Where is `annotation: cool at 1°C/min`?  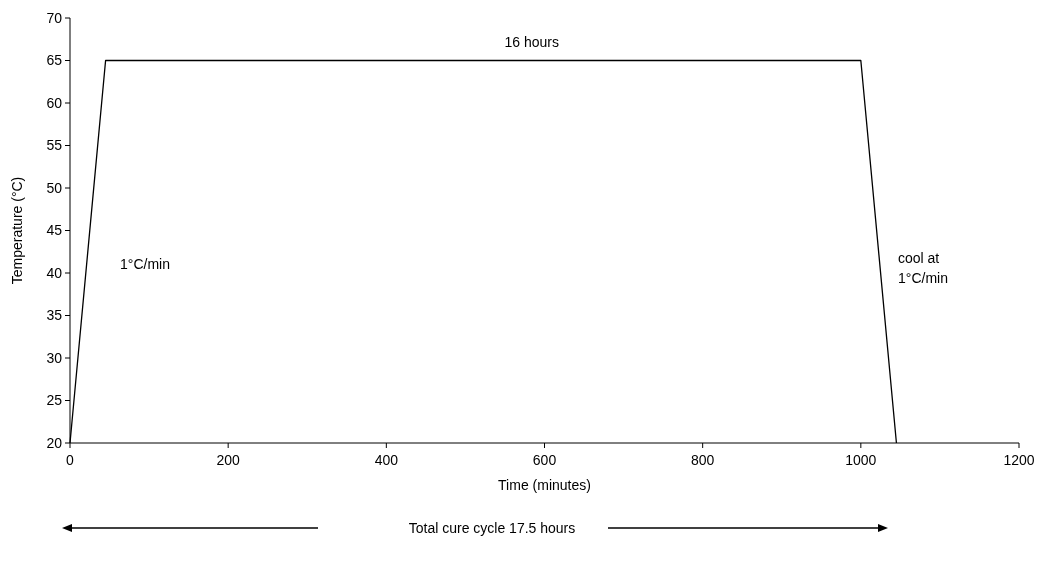
annotation: cool at 1°C/min is located at coordinates (923, 268).